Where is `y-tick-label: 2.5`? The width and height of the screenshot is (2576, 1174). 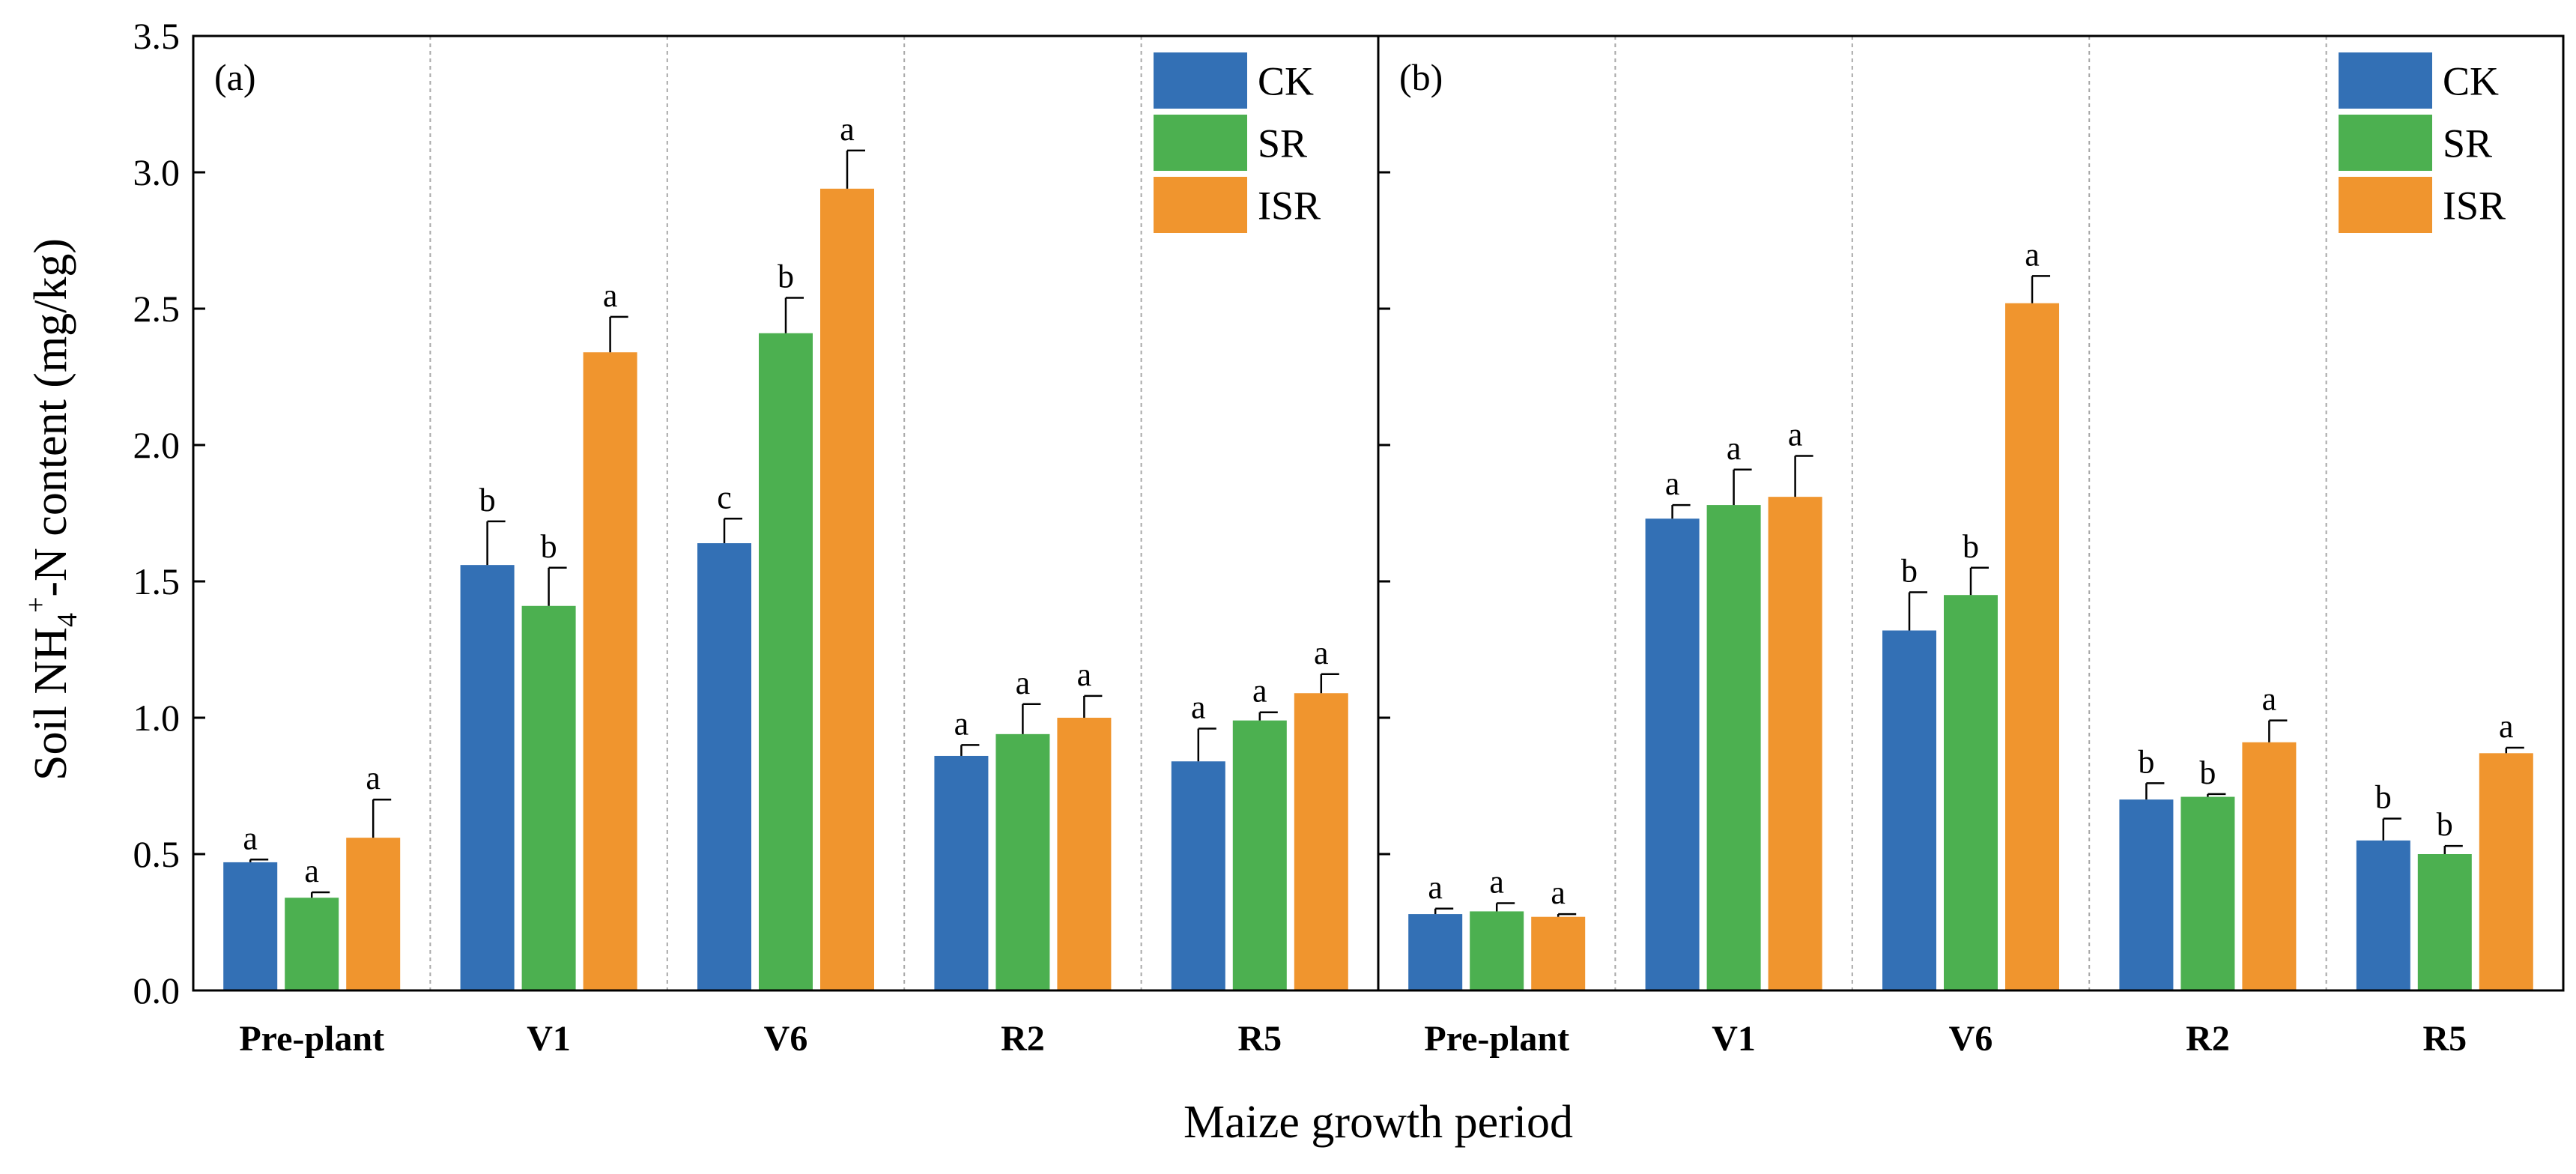 y-tick-label: 2.5 is located at coordinates (157, 309).